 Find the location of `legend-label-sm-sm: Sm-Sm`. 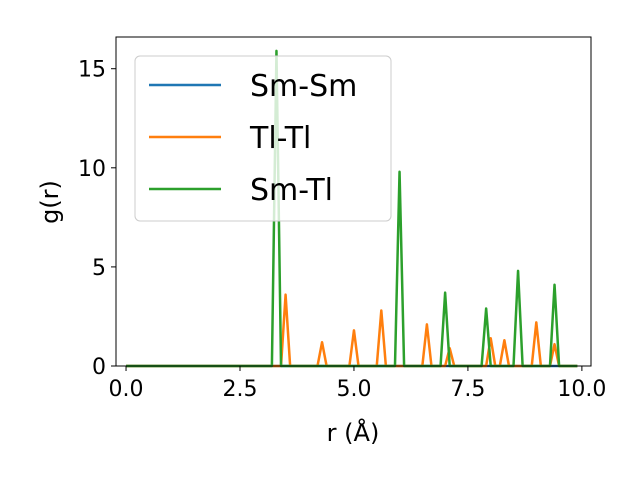

legend-label-sm-sm: Sm-Sm is located at coordinates (303, 86).